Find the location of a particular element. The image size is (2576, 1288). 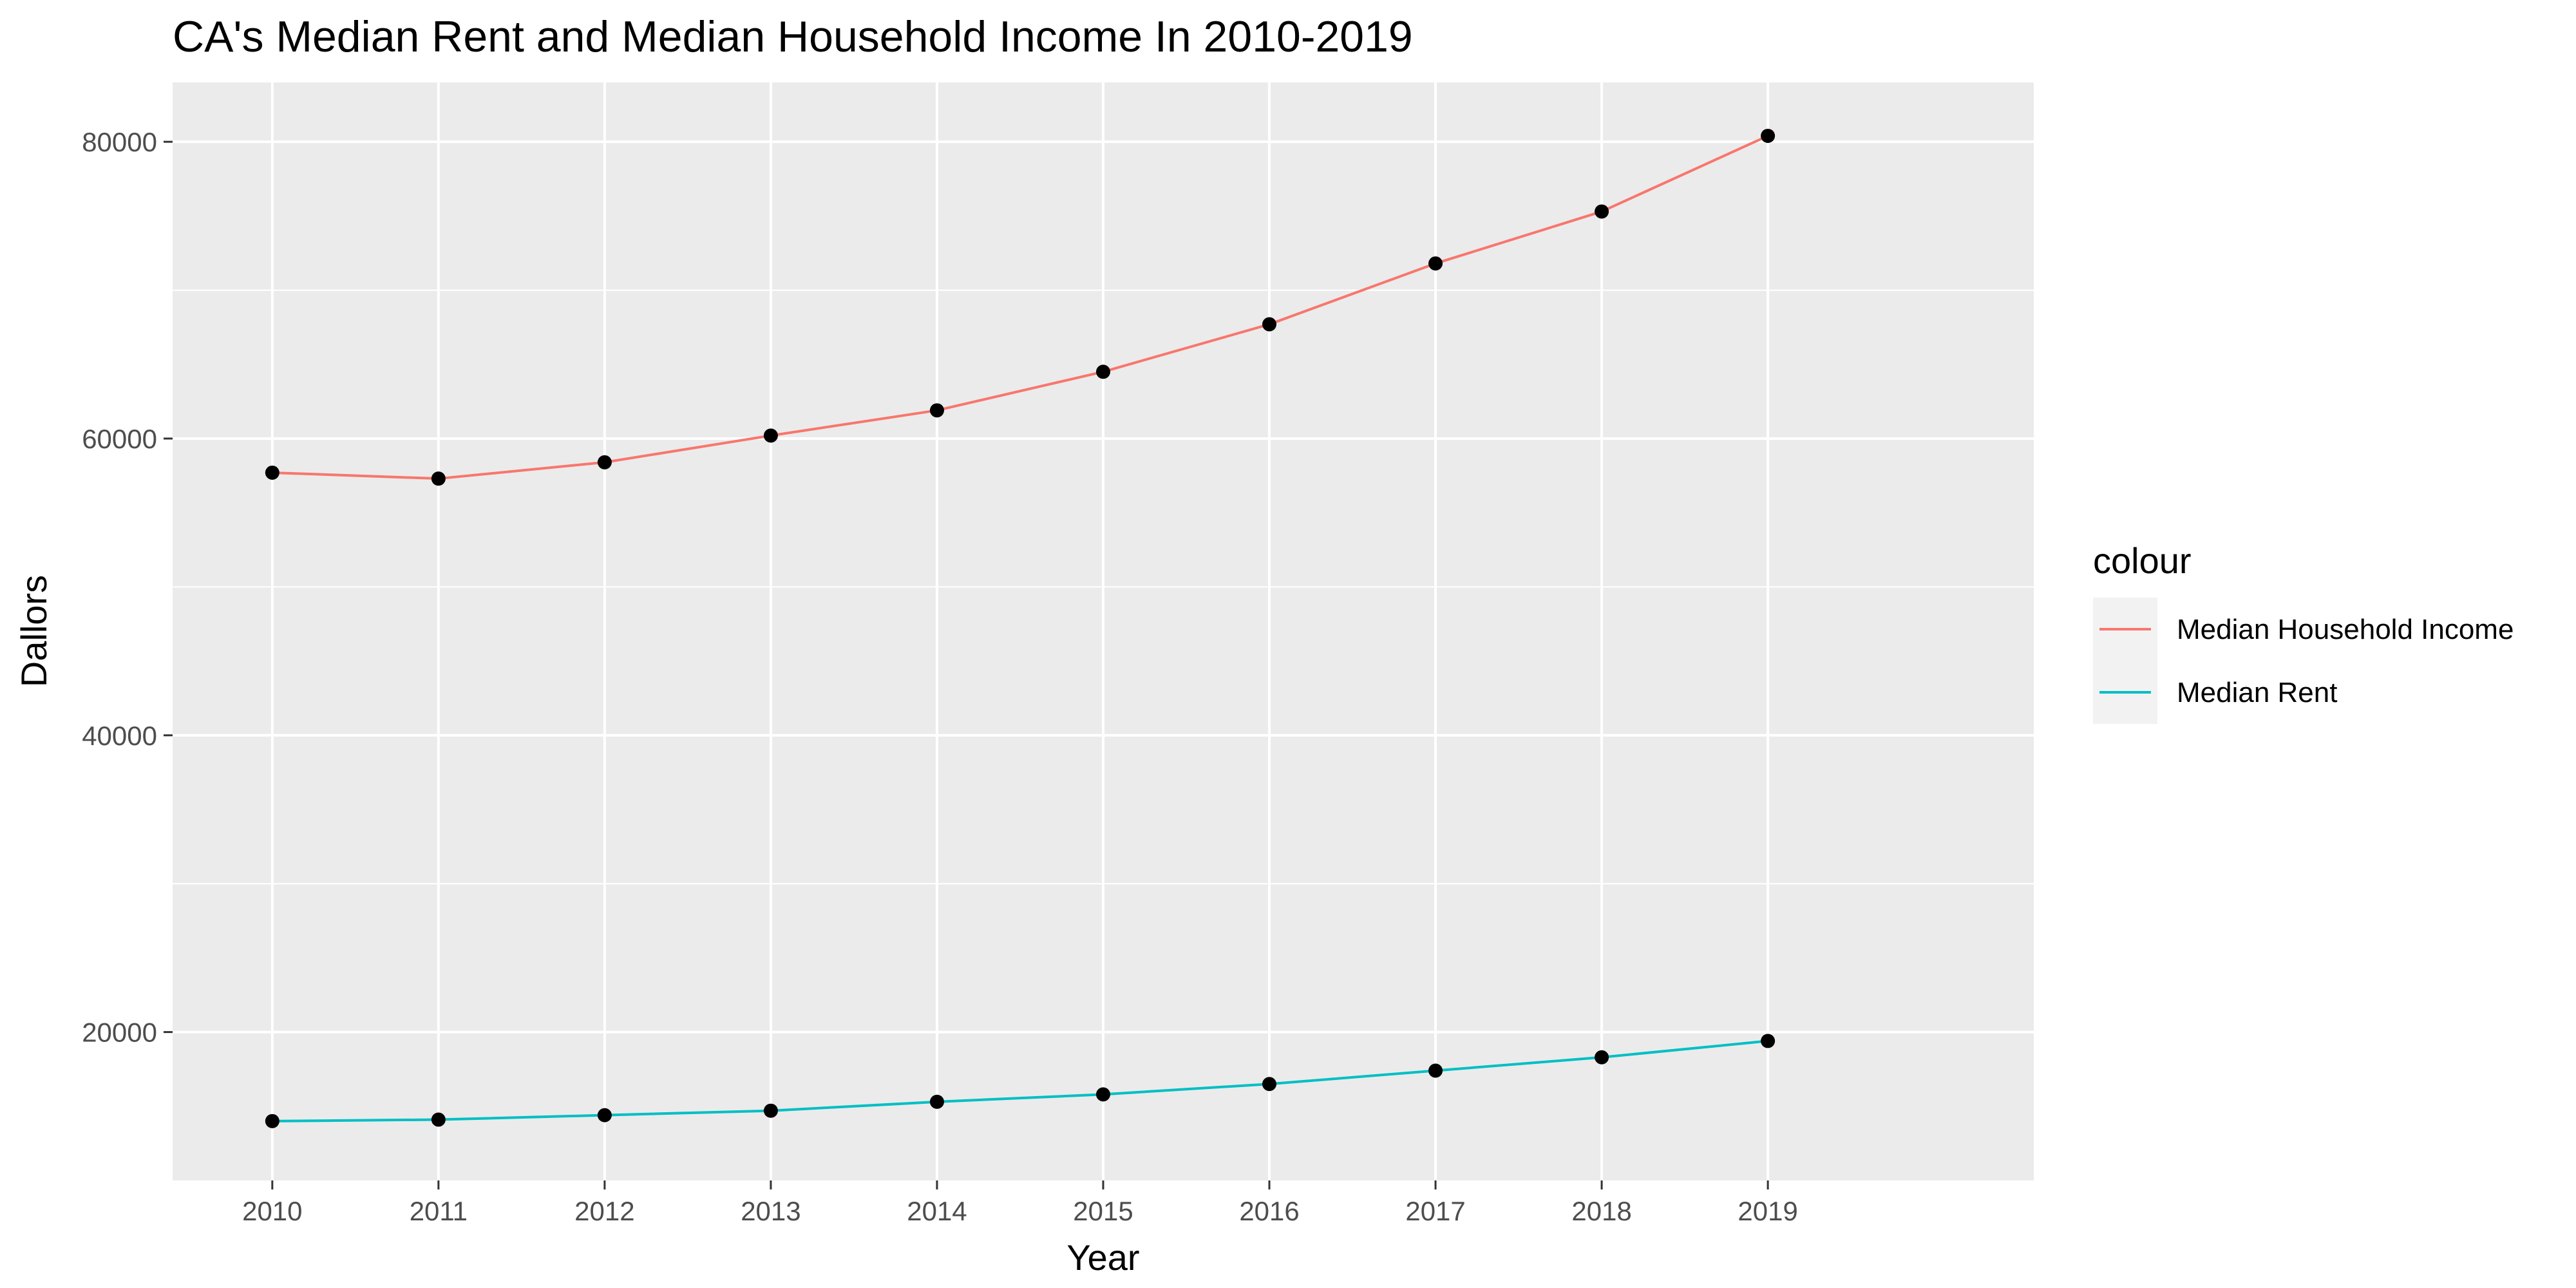

x-axis: 2010 2011 2012 2013 2014 2015 2016 2017 2018 2019 is located at coordinates (1020, 1203).